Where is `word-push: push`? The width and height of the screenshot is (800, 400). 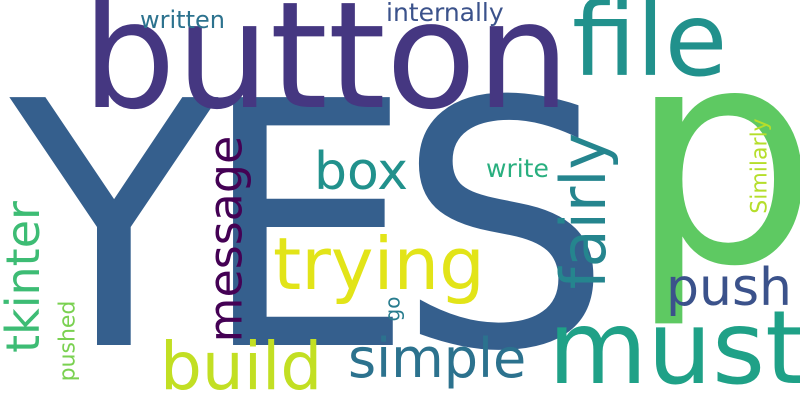 word-push: push is located at coordinates (729, 288).